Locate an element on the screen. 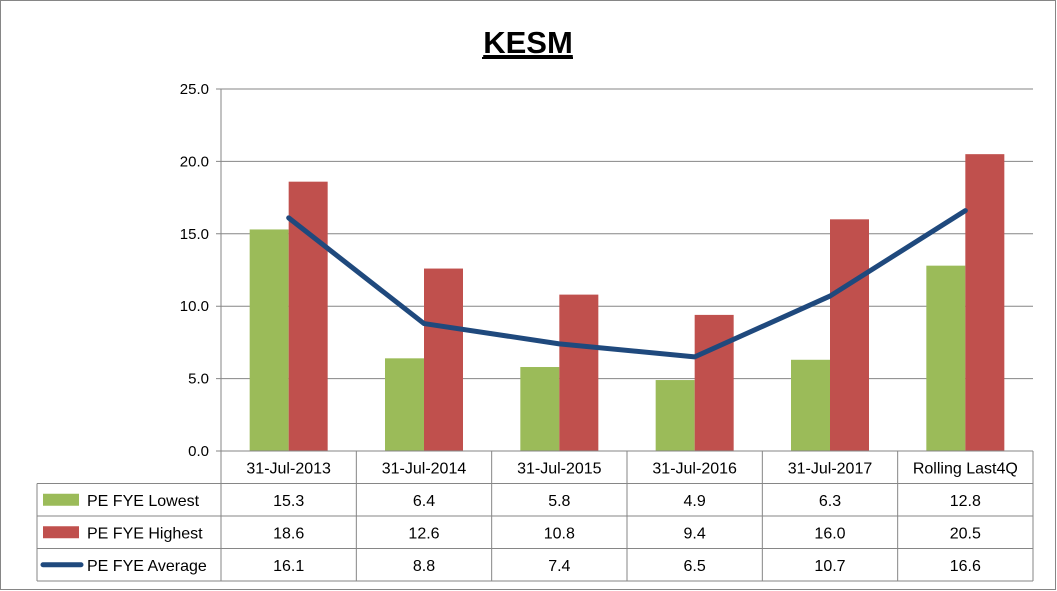  data-label: 20.5 is located at coordinates (965, 533).